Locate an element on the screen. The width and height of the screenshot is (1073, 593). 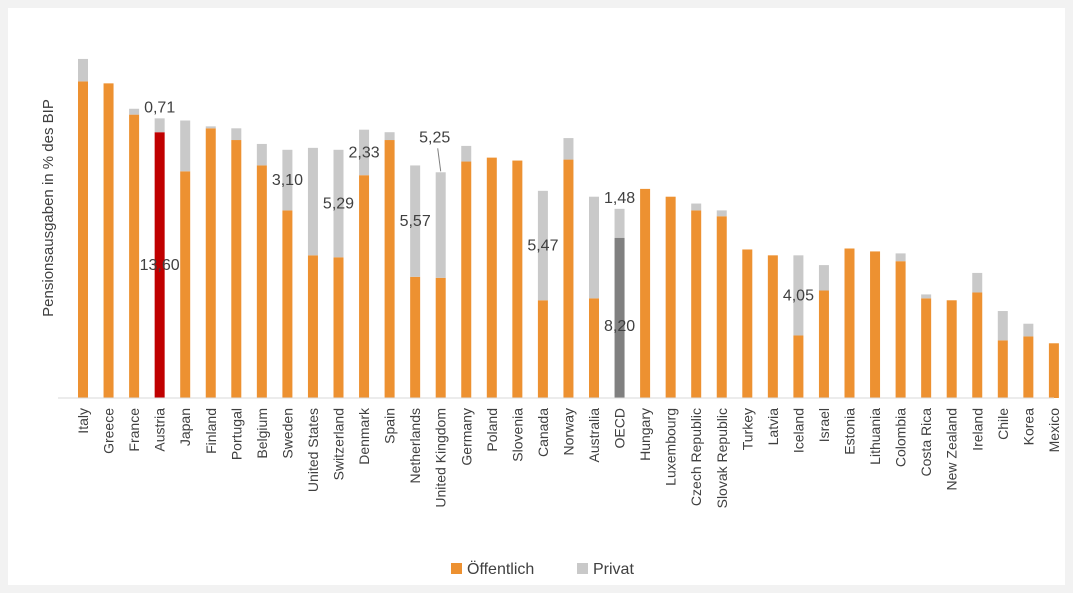
bar-privat-costa-rica is located at coordinates (926, 296).